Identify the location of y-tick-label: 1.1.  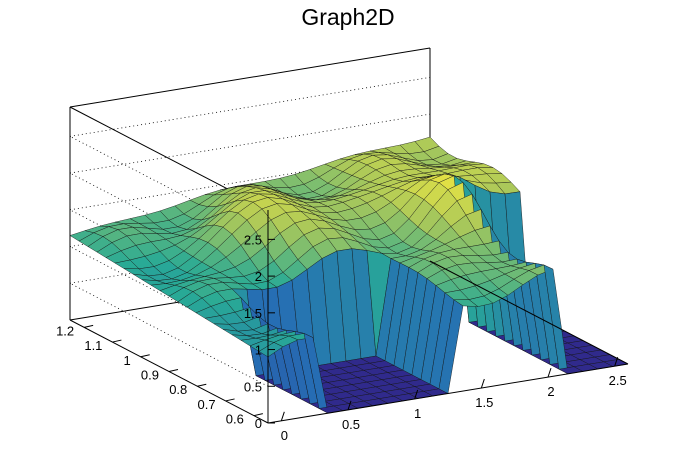
(93, 345).